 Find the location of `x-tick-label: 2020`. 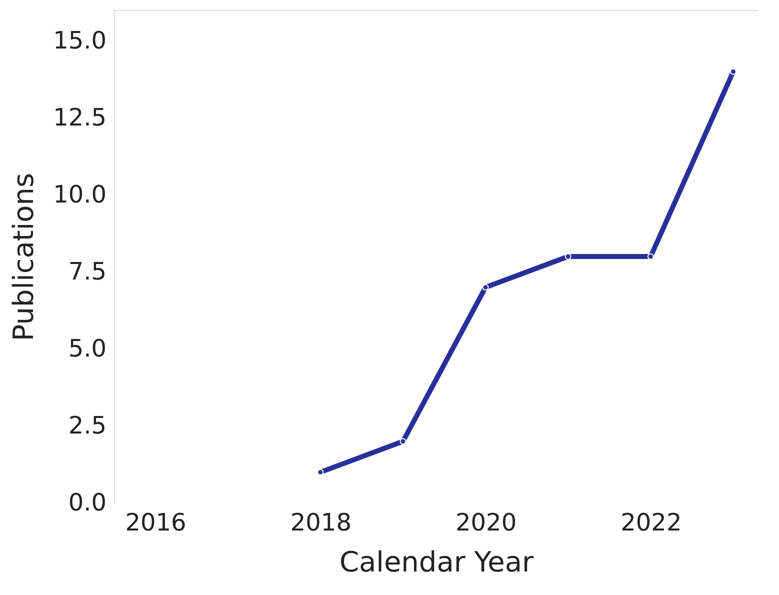

x-tick-label: 2020 is located at coordinates (486, 522).